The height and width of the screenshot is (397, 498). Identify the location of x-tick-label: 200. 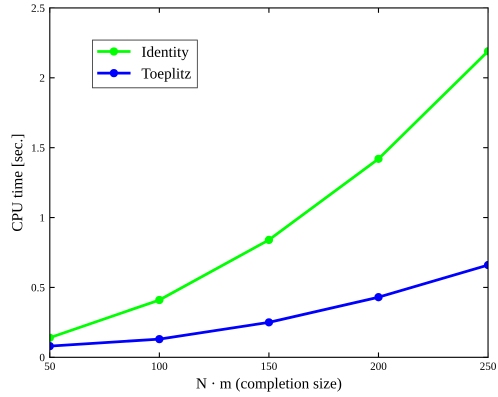
(378, 366).